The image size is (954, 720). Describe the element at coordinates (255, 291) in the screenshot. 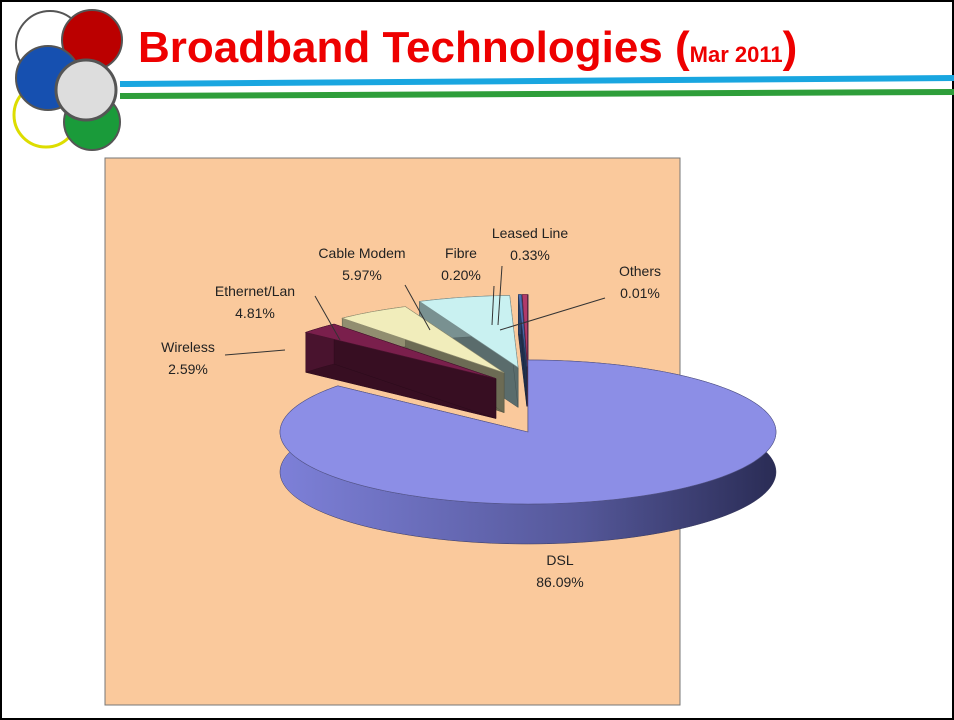

I see `slice-name: Ethernet/Lan` at that location.